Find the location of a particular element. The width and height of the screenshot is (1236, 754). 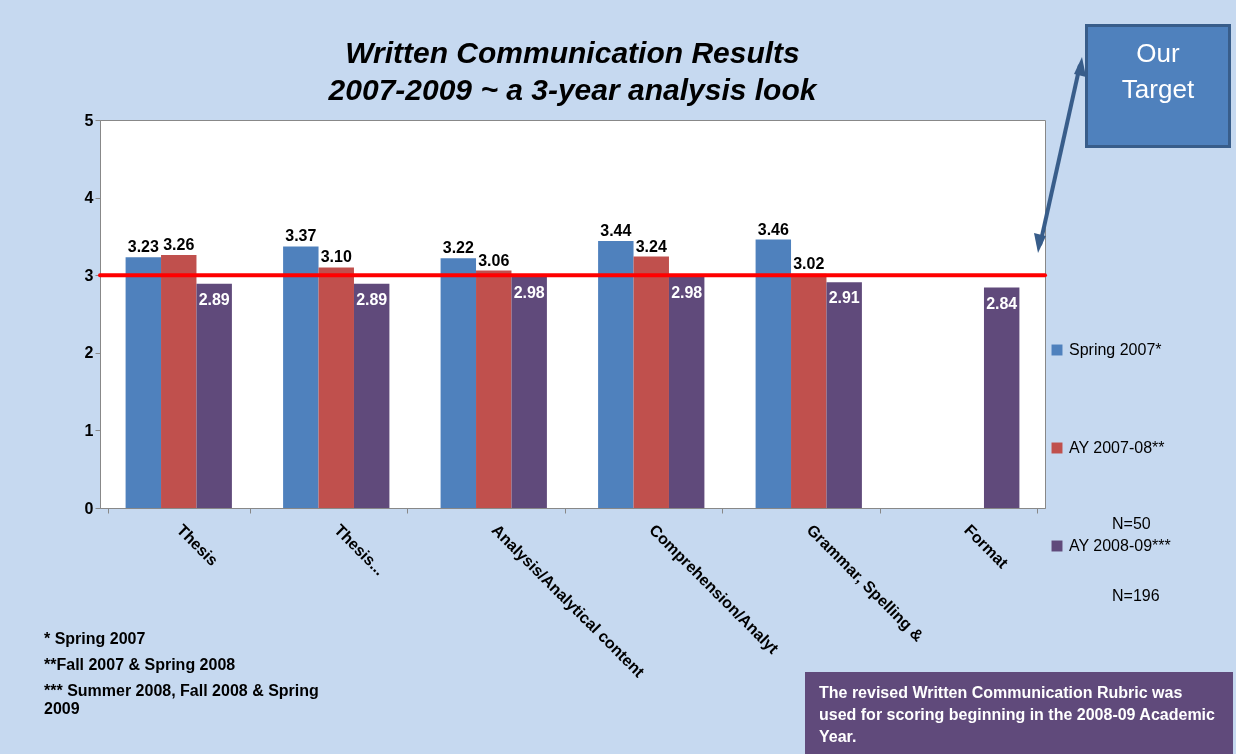

text: **Fall 2007 & Spring 2008 is located at coordinates (140, 665).